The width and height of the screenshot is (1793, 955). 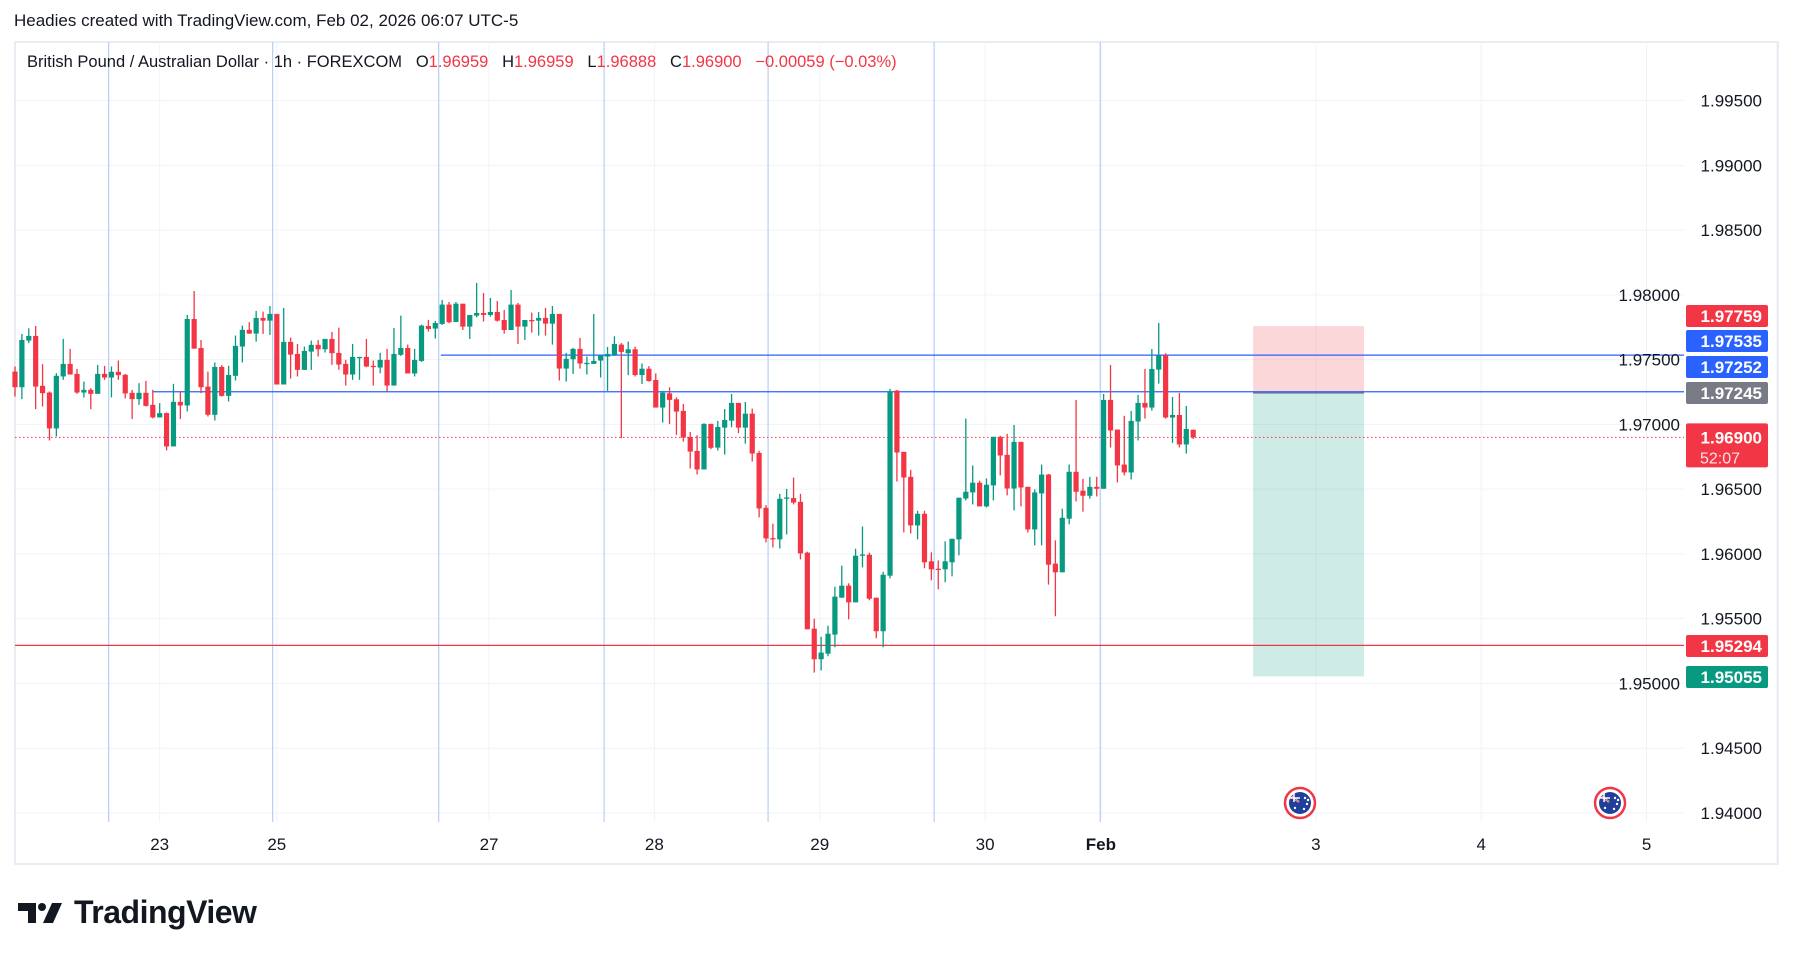 What do you see at coordinates (422, 62) in the screenshot?
I see `open-label: O` at bounding box center [422, 62].